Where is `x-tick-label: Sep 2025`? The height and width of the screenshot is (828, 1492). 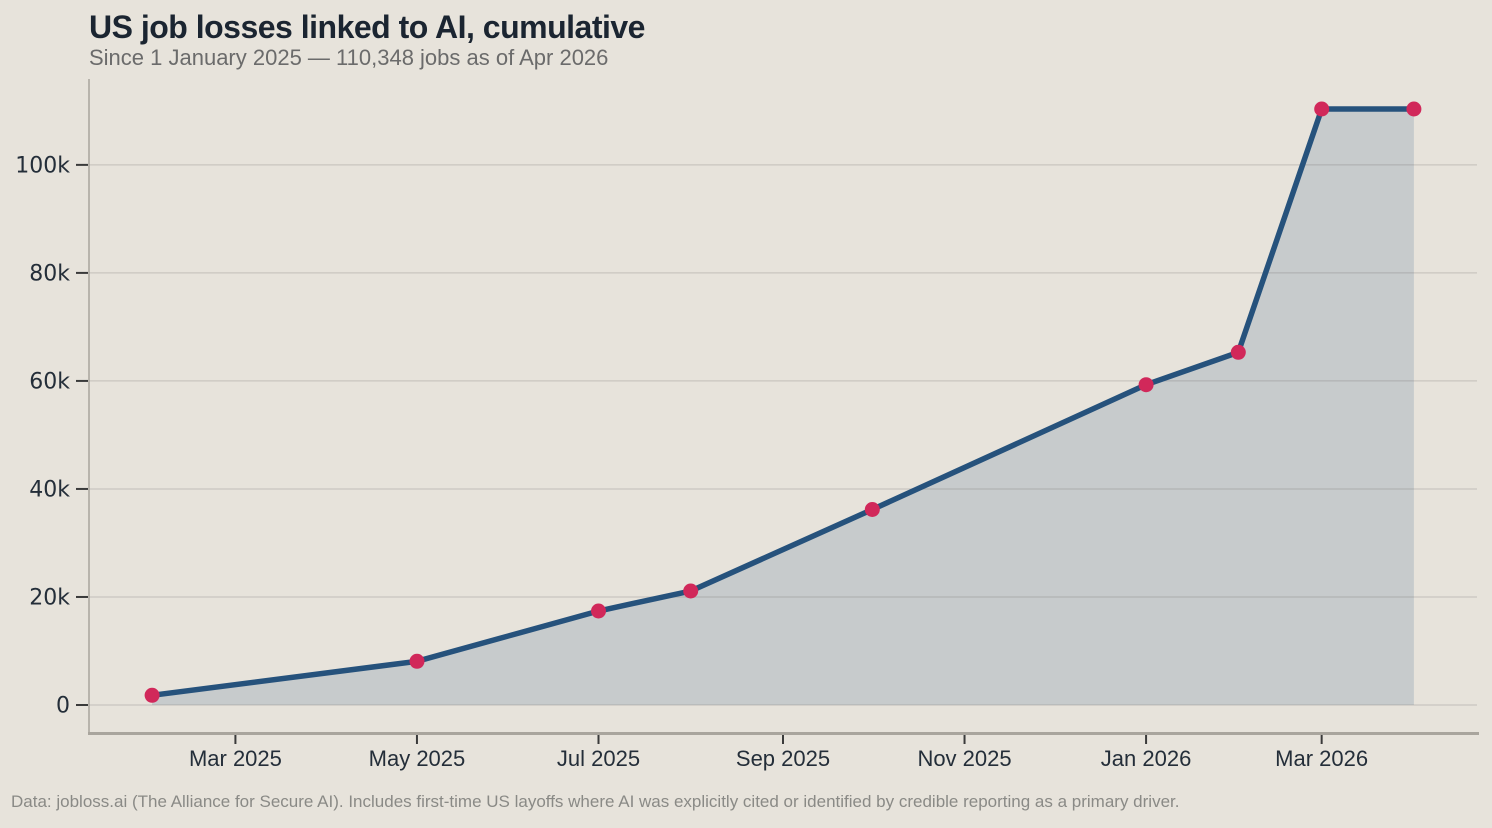 x-tick-label: Sep 2025 is located at coordinates (783, 758).